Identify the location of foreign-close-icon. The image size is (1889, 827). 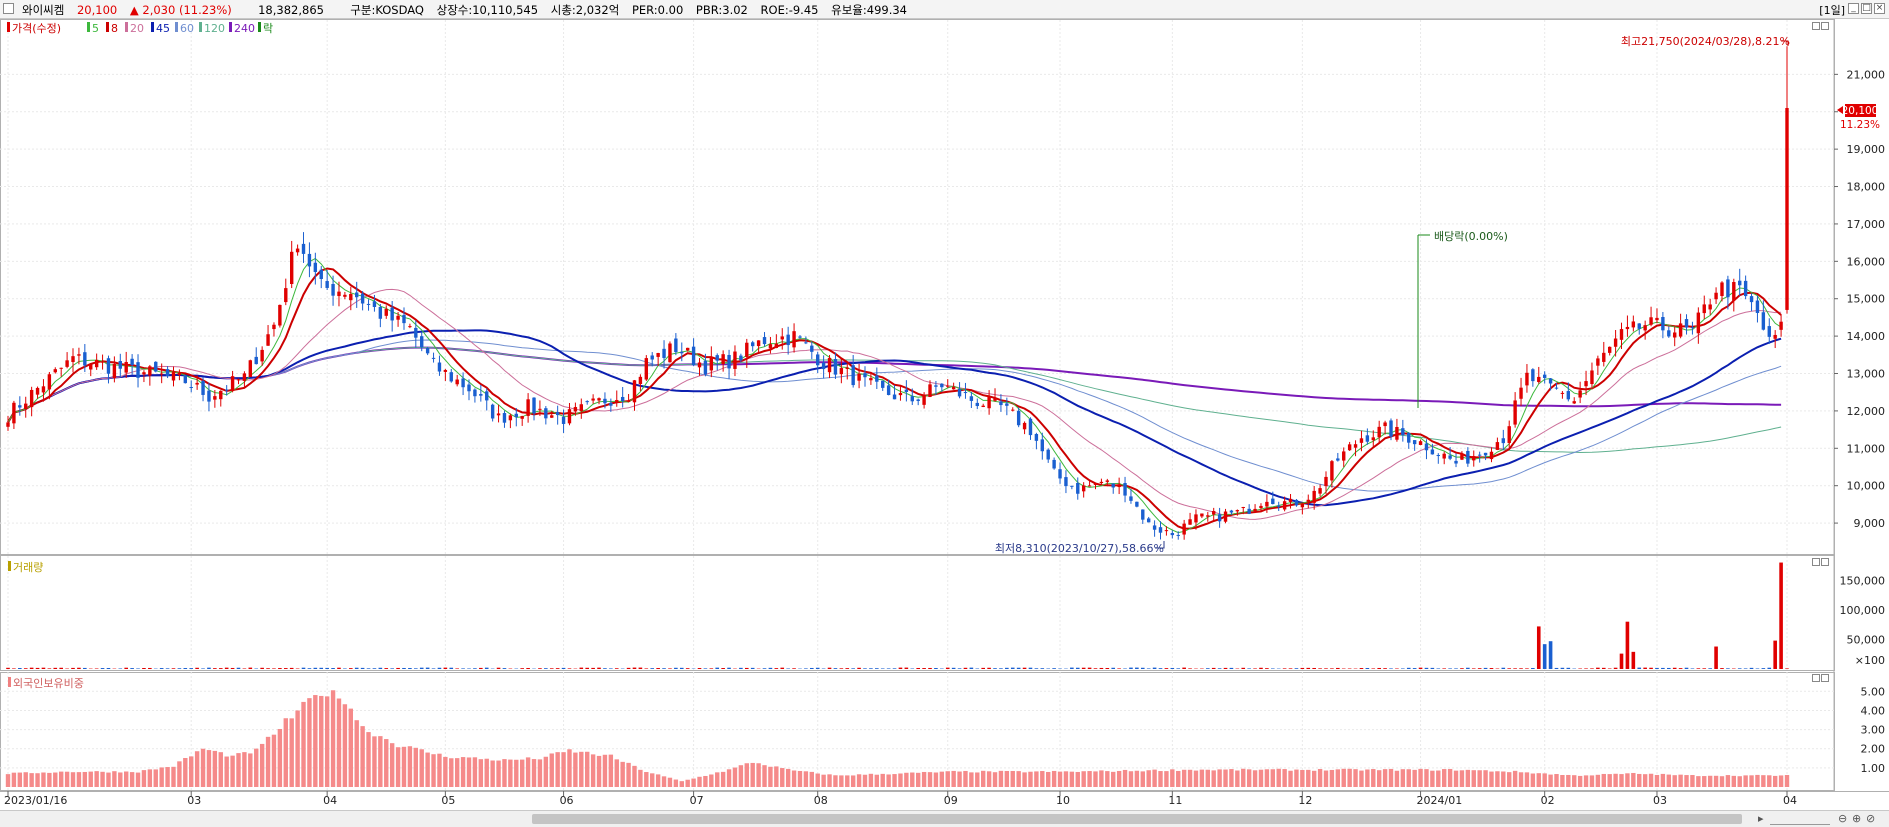
(1825, 678).